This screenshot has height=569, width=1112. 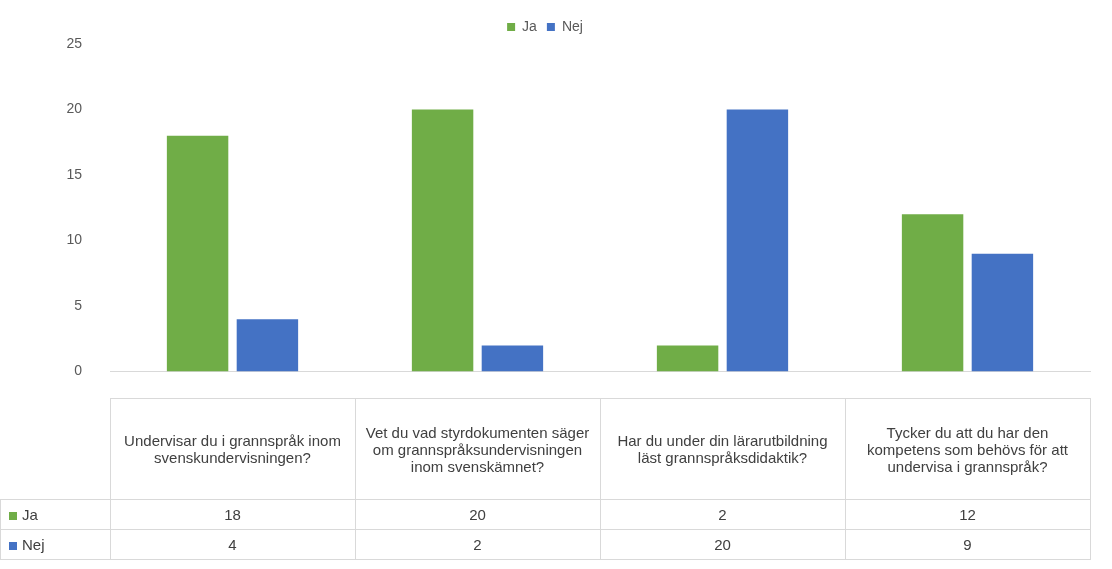 I want to click on legend-label: Nej, so click(x=572, y=25).